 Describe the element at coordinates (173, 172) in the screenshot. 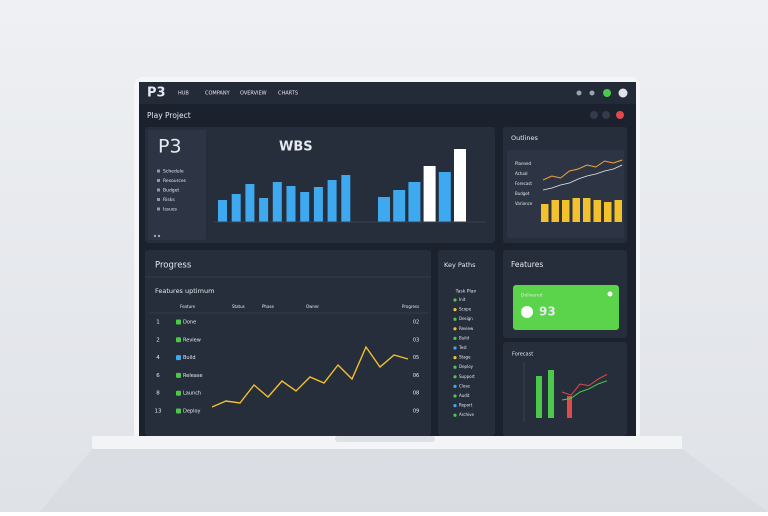

I see `list-item: Schedule` at that location.